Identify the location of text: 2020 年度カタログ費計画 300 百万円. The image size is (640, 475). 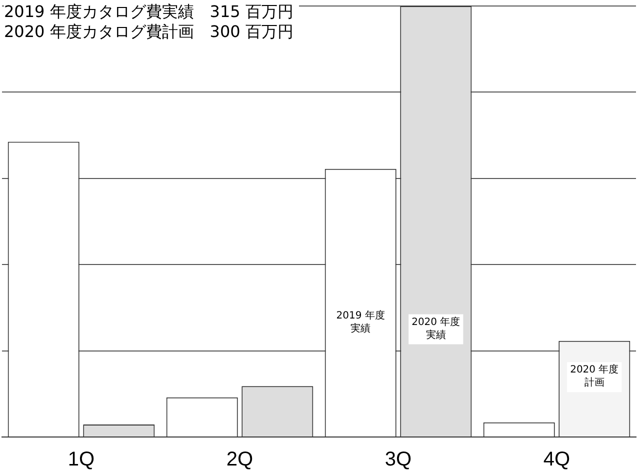
(149, 32).